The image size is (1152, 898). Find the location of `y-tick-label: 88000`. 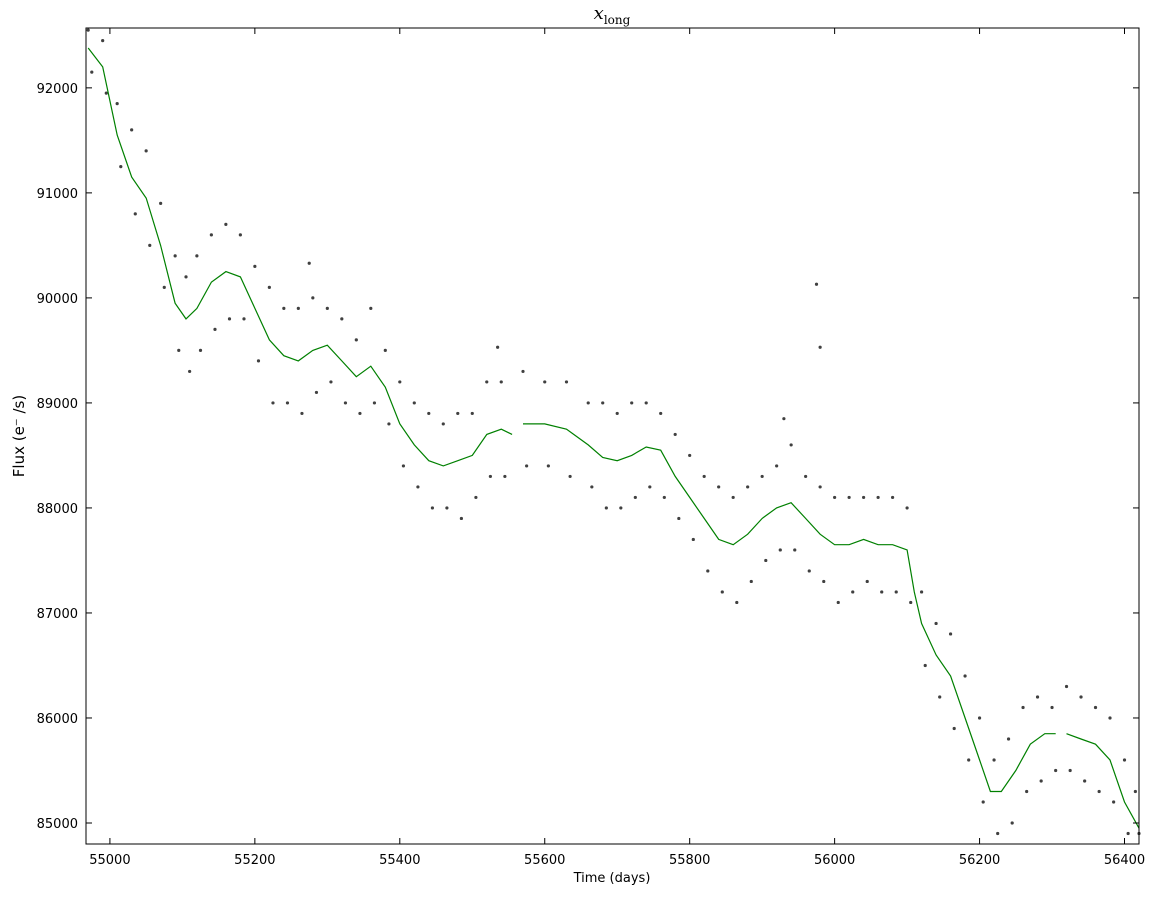

y-tick-label: 88000 is located at coordinates (57, 509).